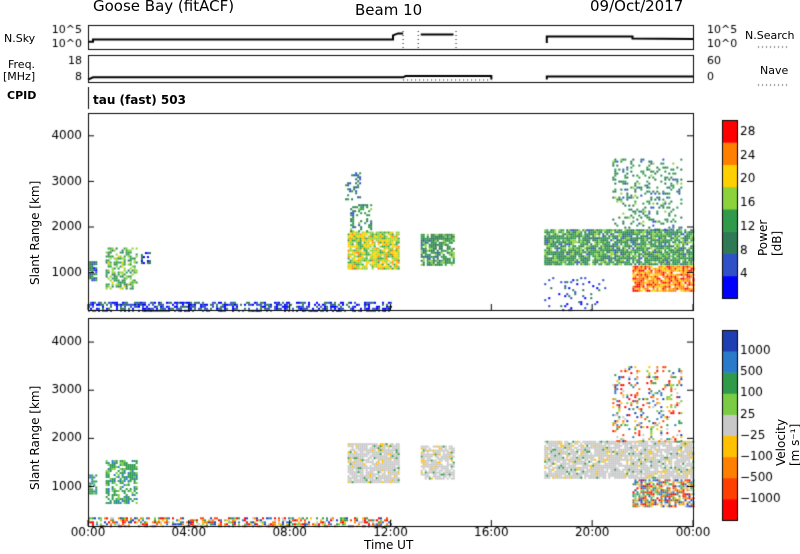 Image resolution: width=800 pixels, height=554 pixels. I want to click on cpid-value: tau (fast) 503, so click(139, 100).